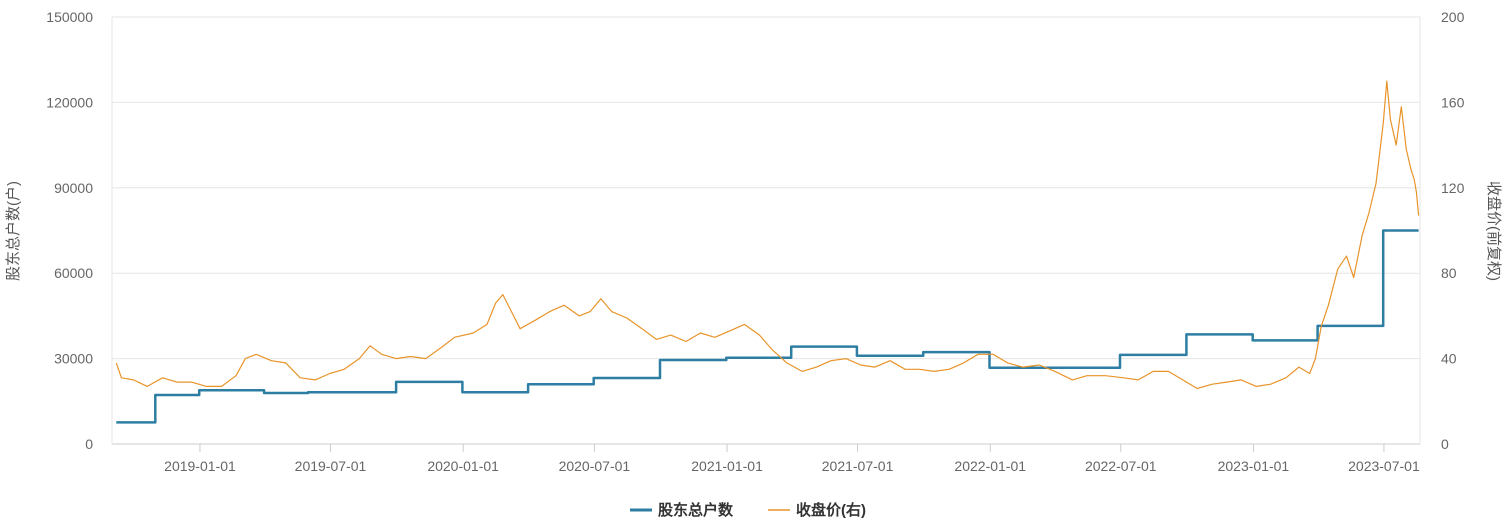 The image size is (1508, 527). What do you see at coordinates (1453, 188) in the screenshot?
I see `y-right-tick-label: 120` at bounding box center [1453, 188].